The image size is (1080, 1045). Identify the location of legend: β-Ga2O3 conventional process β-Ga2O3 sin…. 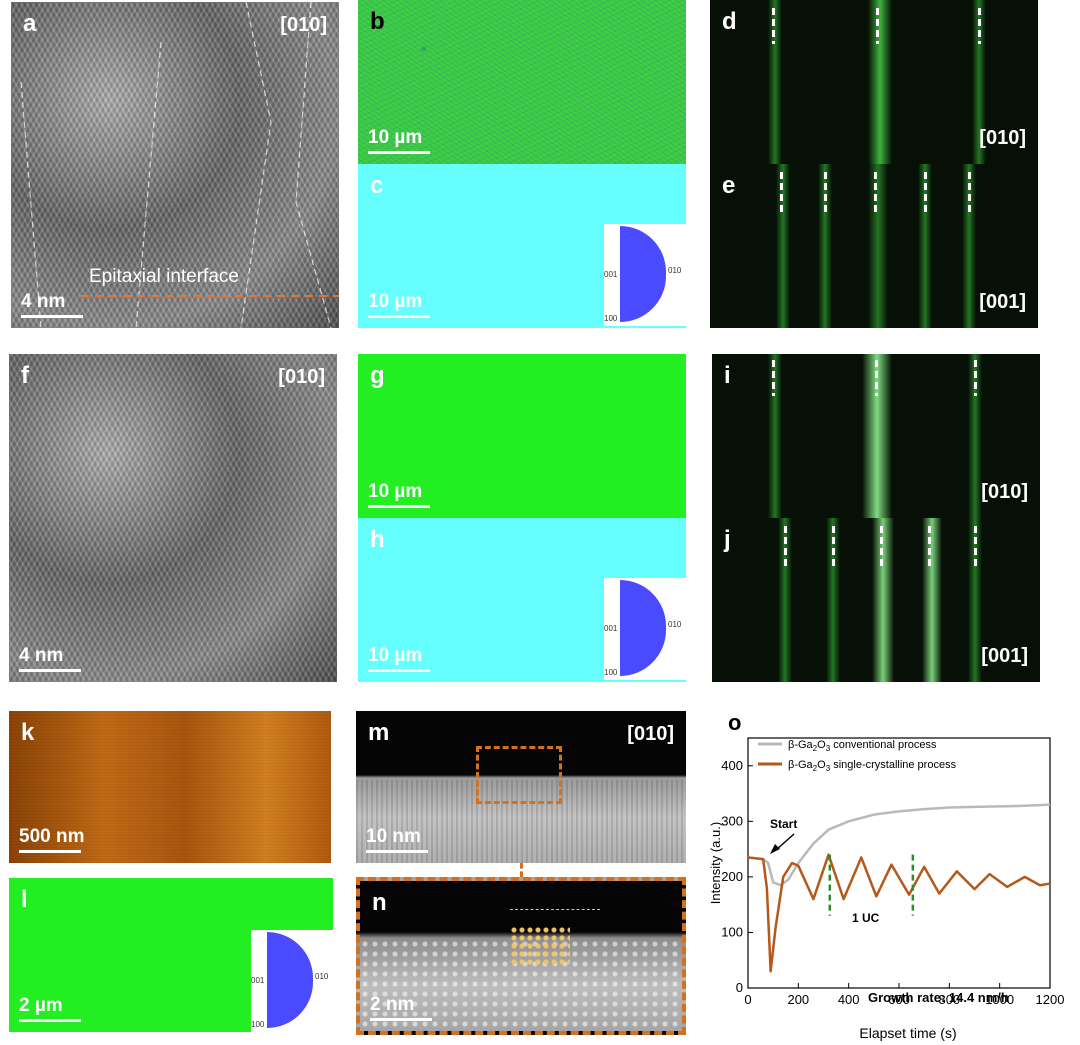
(857, 756).